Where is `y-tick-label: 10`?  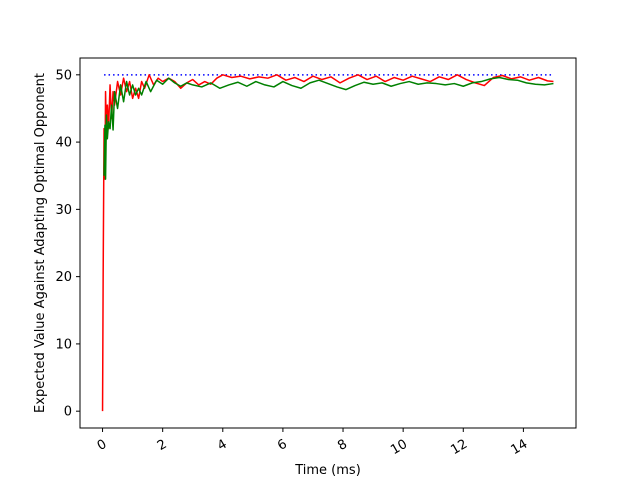
y-tick-label: 10 is located at coordinates (63, 344).